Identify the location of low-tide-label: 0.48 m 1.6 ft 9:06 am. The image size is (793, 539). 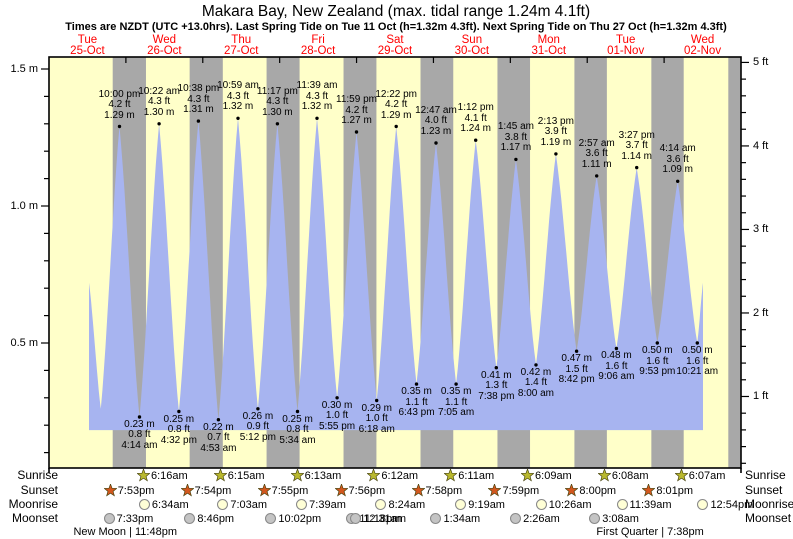
(616, 367).